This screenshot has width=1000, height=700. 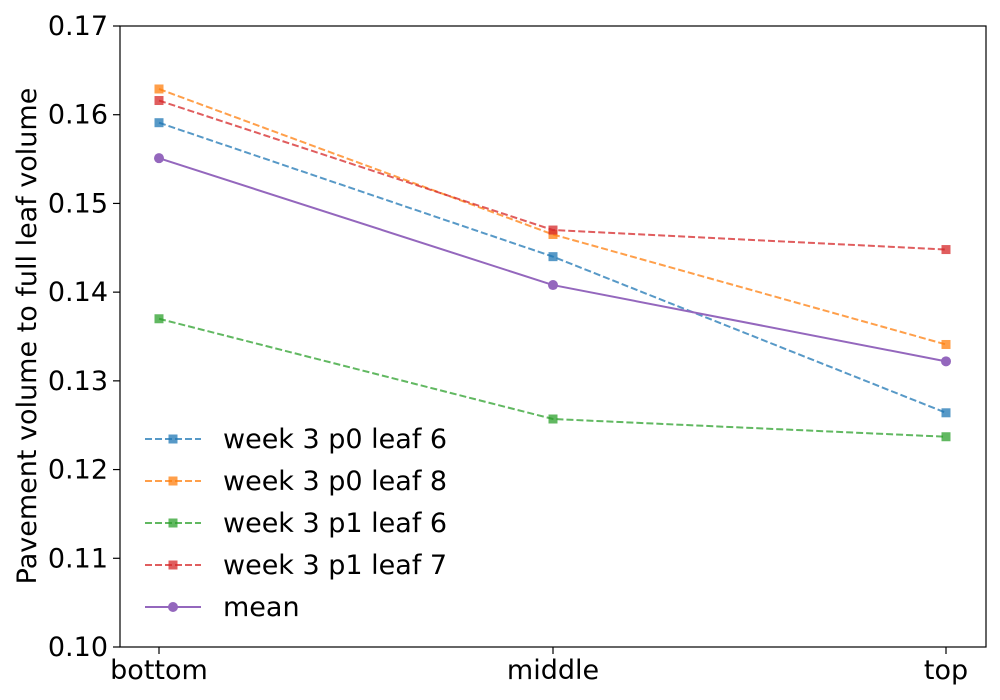 I want to click on legend-item: week 3 p1 leaf 7, so click(x=296, y=565).